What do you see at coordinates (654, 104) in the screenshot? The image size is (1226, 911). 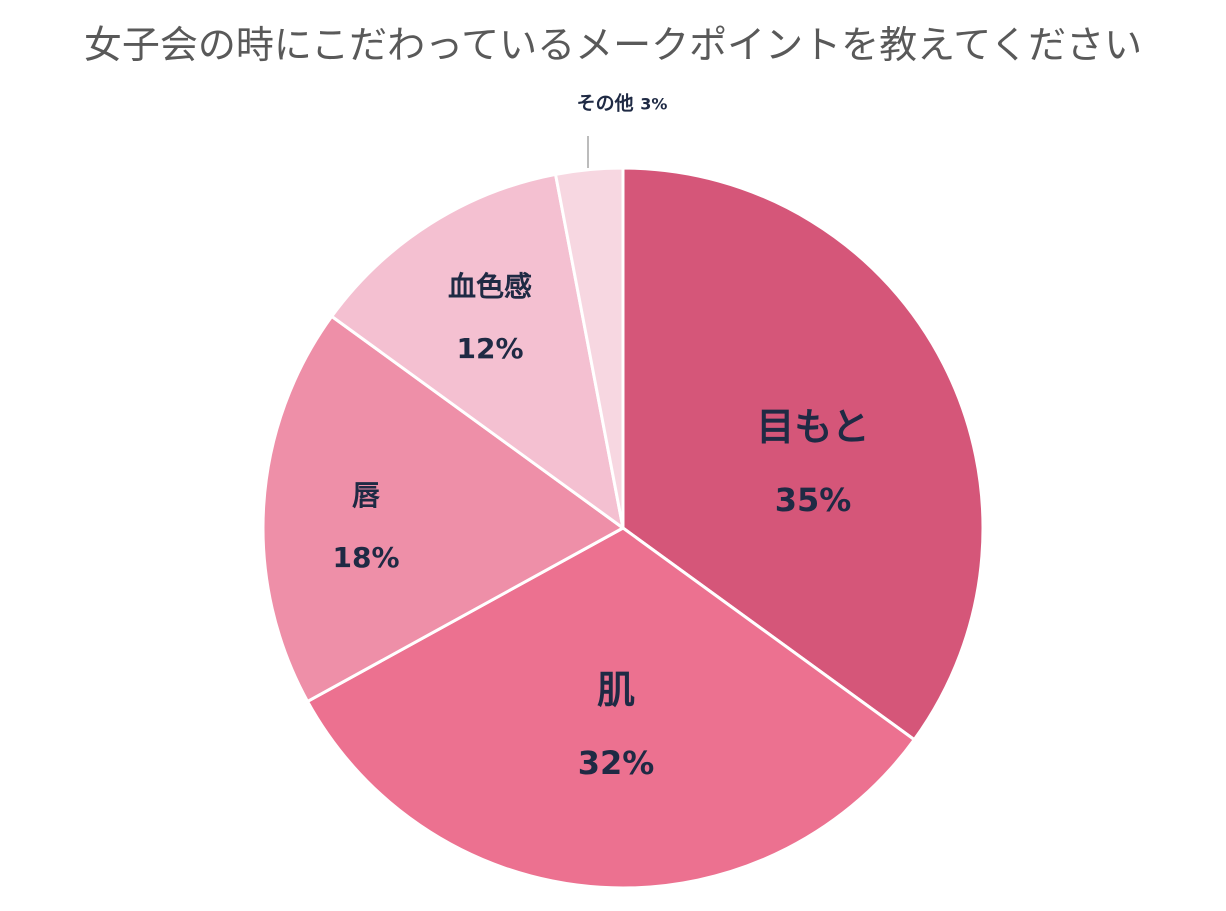 I see `slice-label-percent: 3%` at bounding box center [654, 104].